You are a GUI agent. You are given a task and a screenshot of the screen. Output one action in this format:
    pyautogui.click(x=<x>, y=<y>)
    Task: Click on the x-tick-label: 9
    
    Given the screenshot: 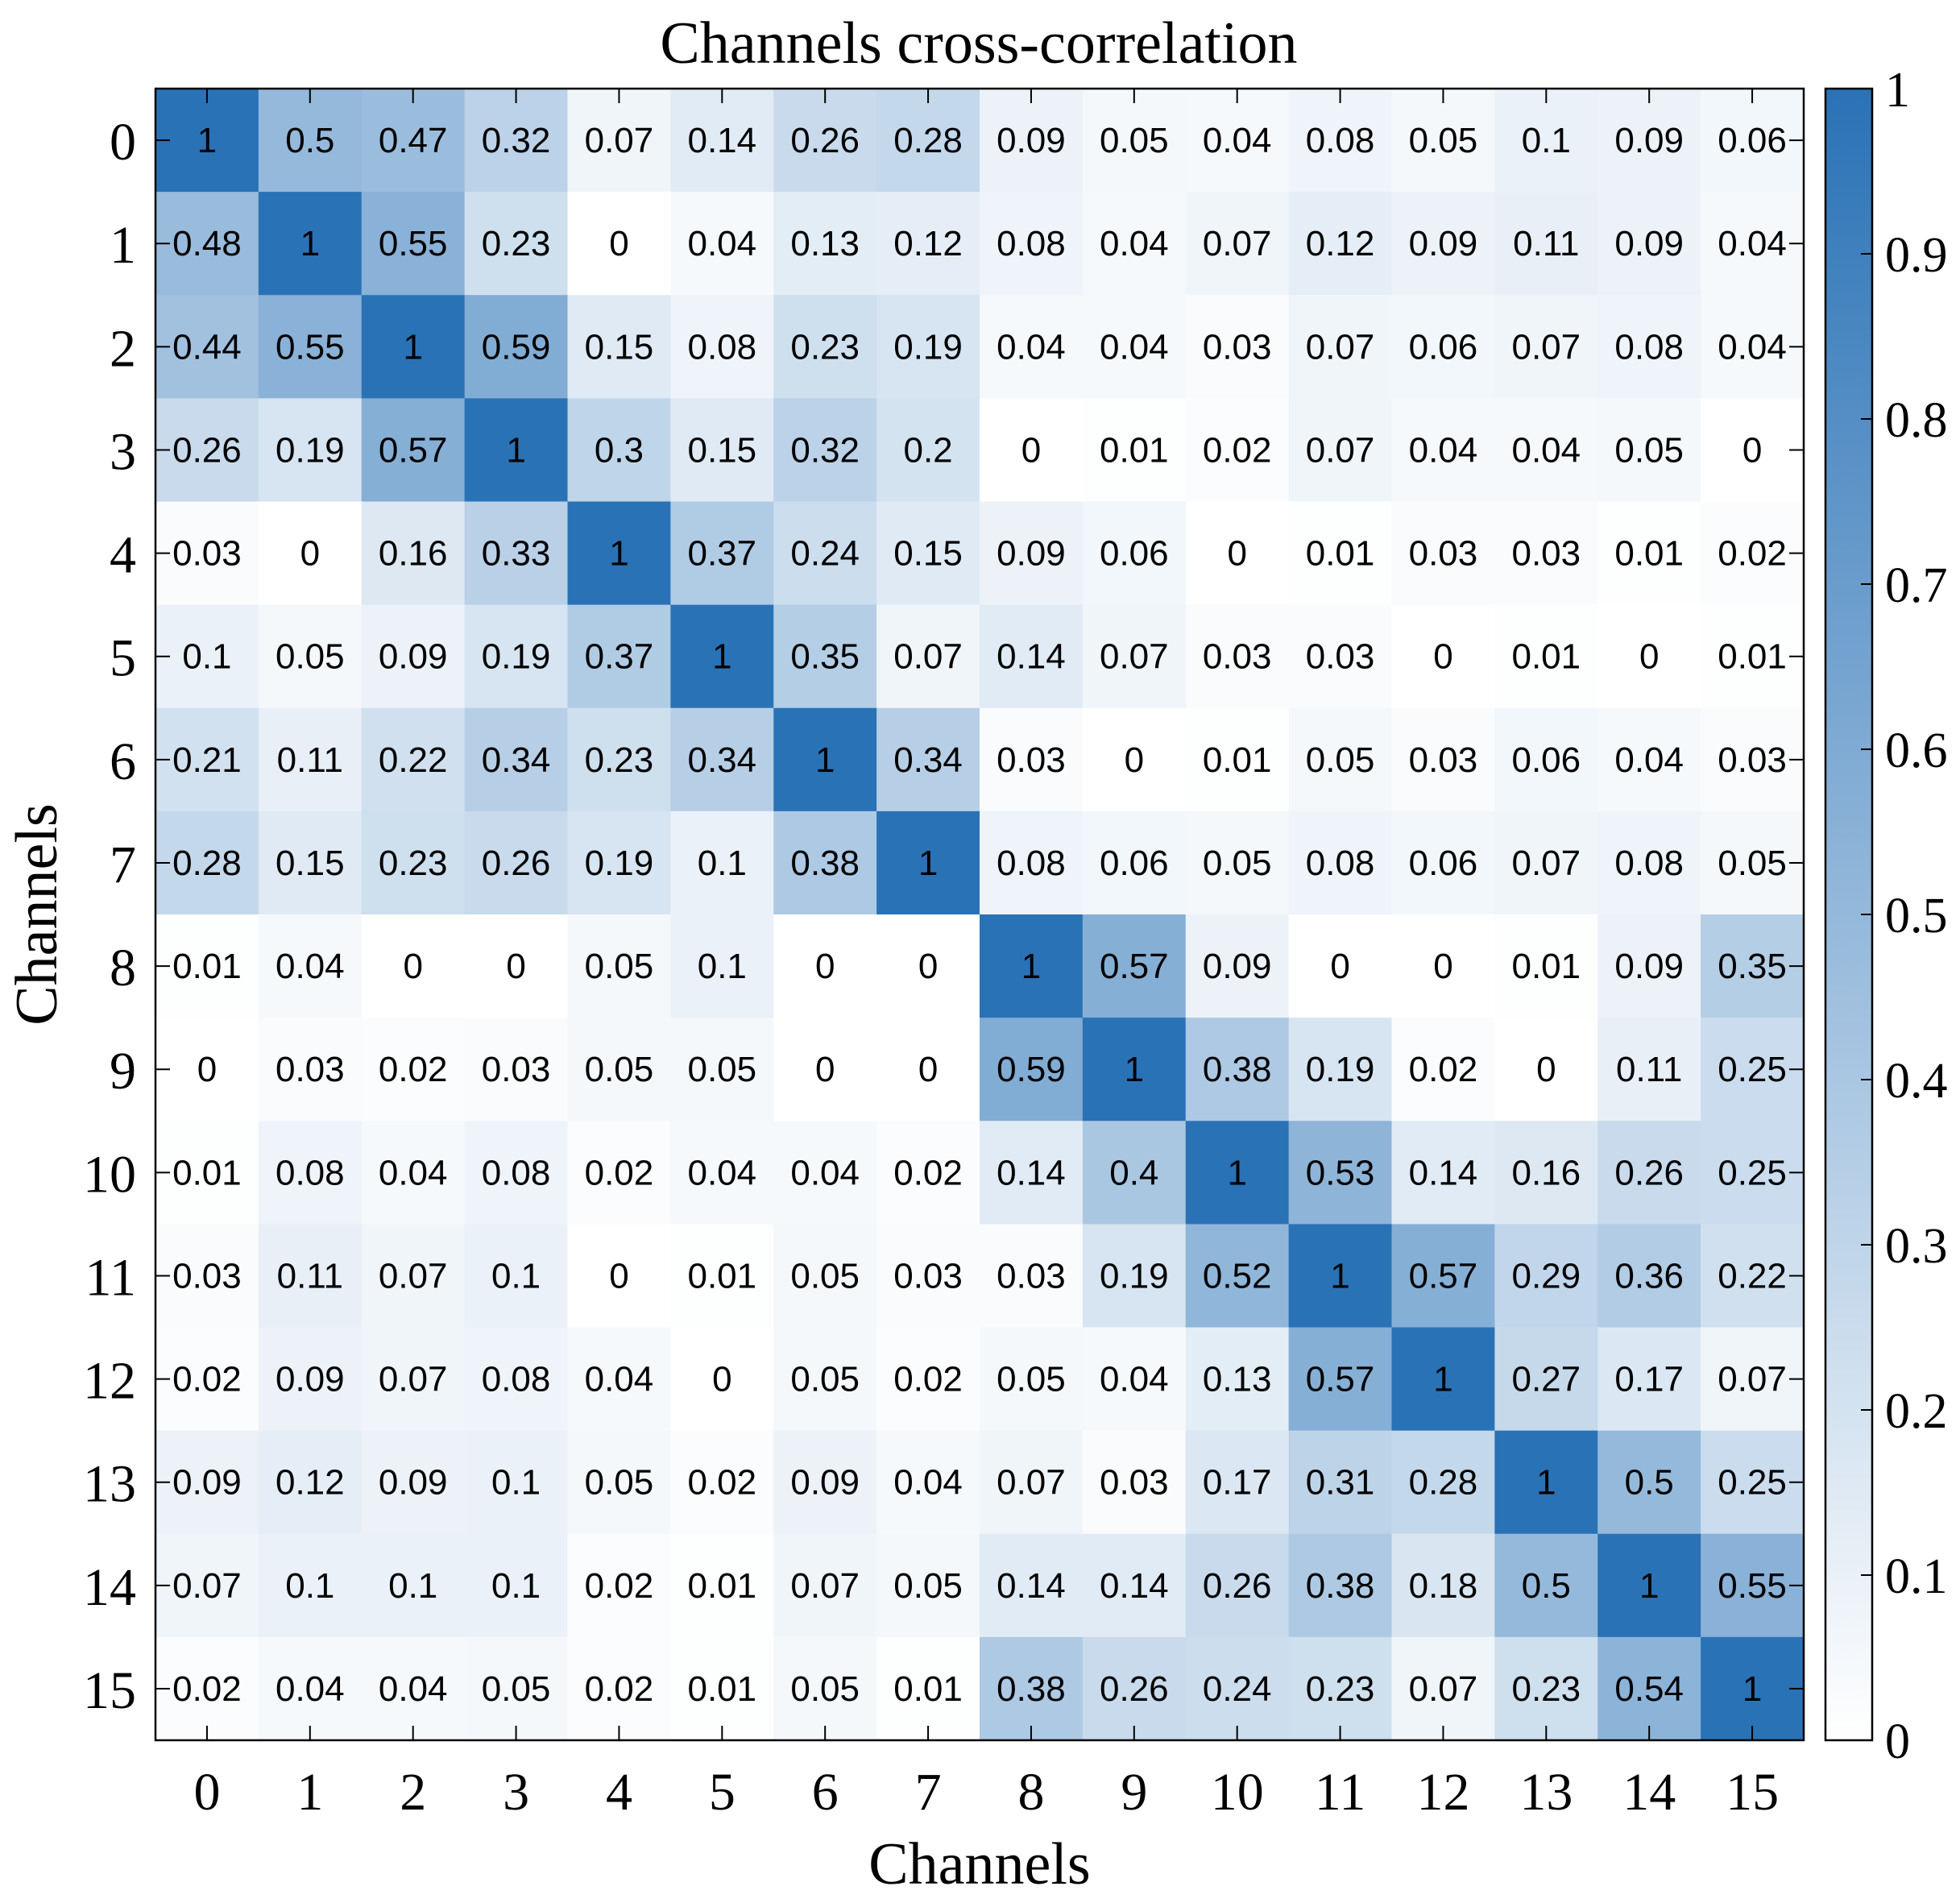 What is the action you would take?
    pyautogui.click(x=1134, y=1793)
    